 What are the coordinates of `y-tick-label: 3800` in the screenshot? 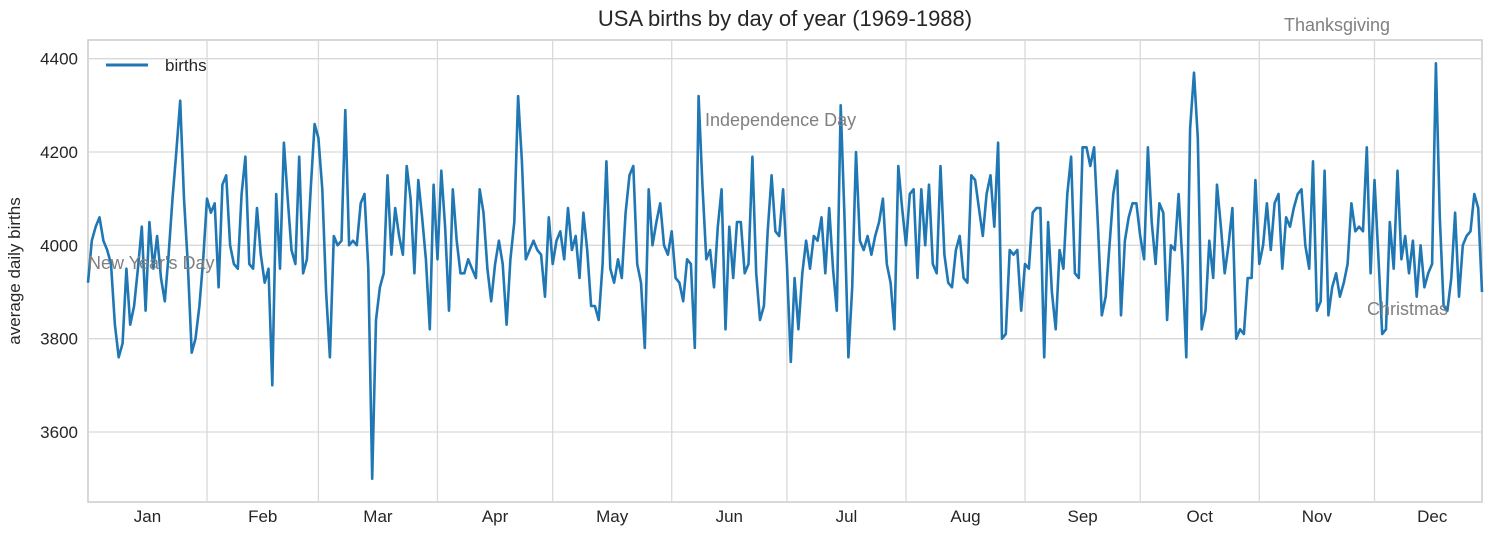 It's located at (59, 339).